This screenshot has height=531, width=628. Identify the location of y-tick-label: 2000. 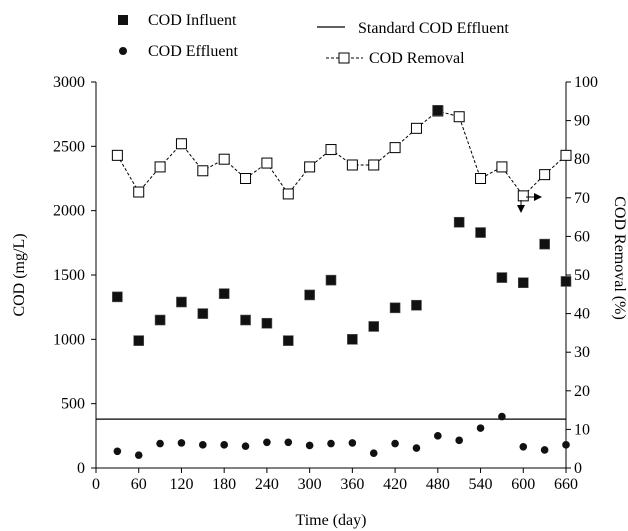
(69, 211).